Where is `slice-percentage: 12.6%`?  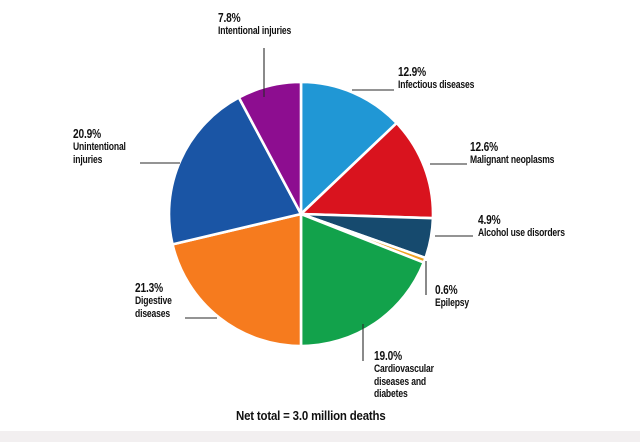 slice-percentage: 12.6% is located at coordinates (484, 146).